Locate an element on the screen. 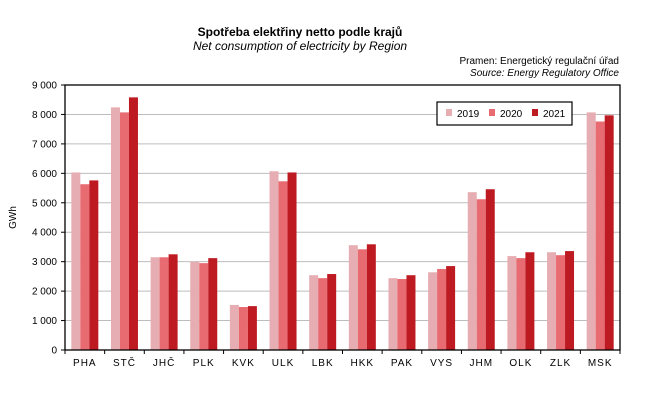 This screenshot has width=657, height=400. bar-ULK-2021 is located at coordinates (292, 261).